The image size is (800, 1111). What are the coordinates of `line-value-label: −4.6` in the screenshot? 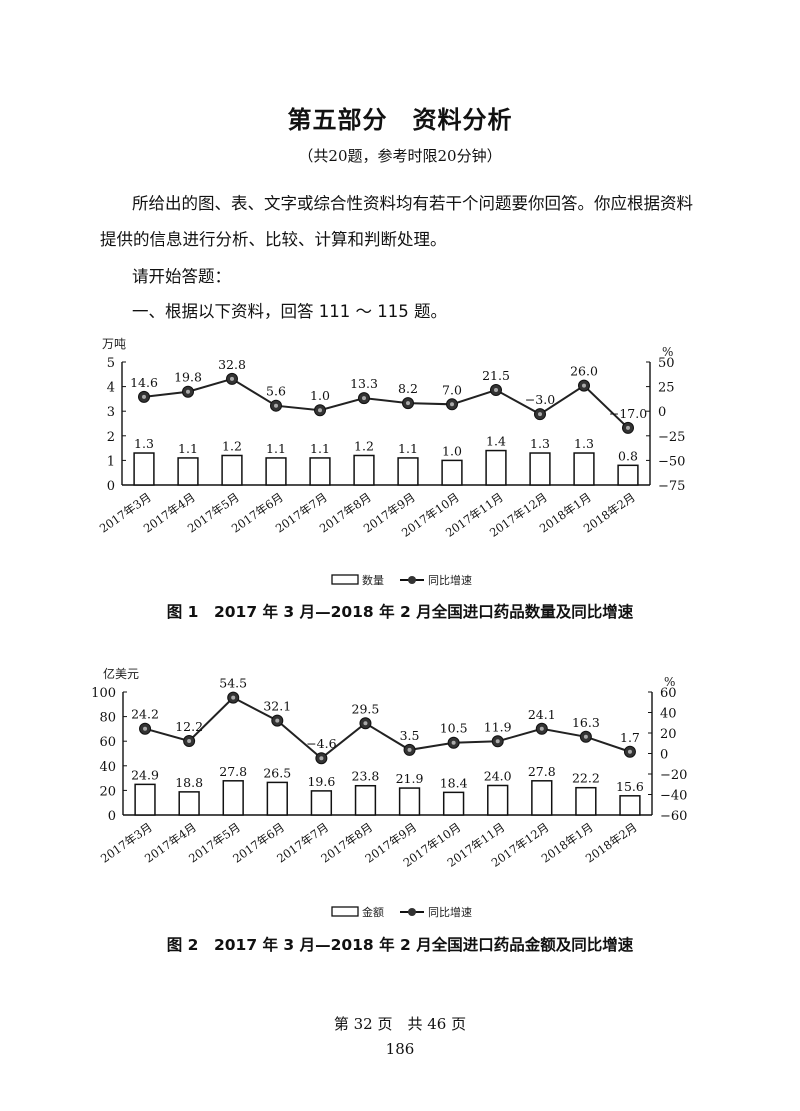 It's located at (321, 743).